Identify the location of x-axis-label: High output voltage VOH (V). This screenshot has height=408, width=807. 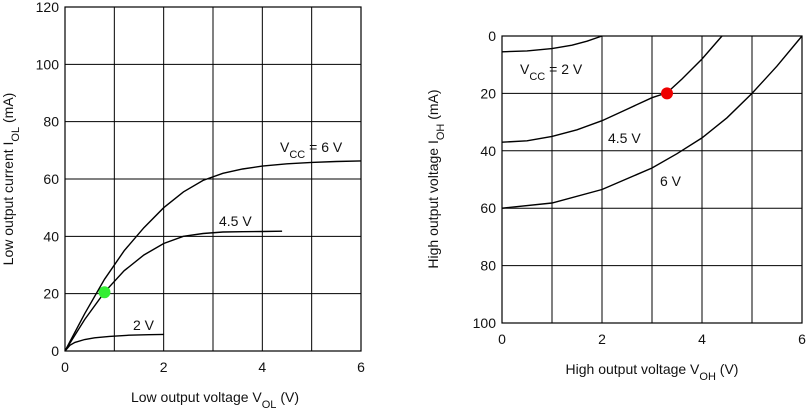
(652, 372).